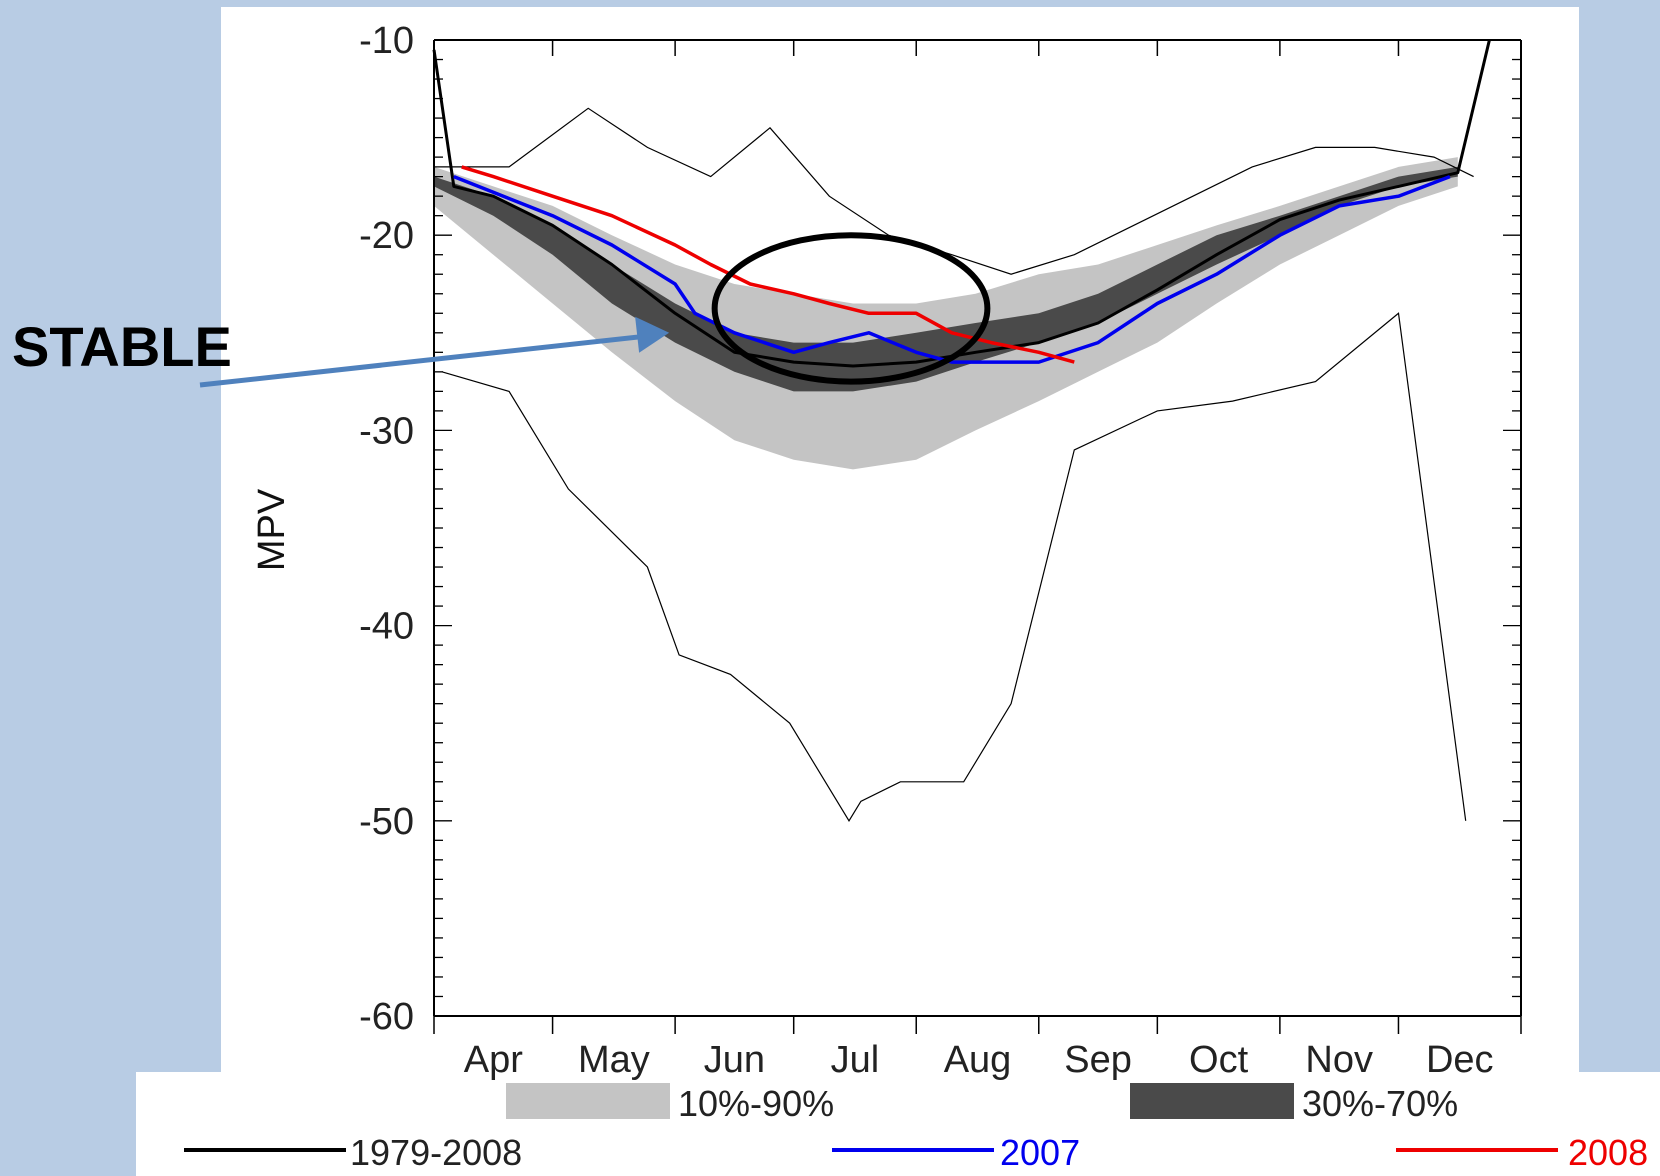 The width and height of the screenshot is (1660, 1176). What do you see at coordinates (436, 1152) in the screenshot?
I see `legend-label-1979-2008: 1979-2008` at bounding box center [436, 1152].